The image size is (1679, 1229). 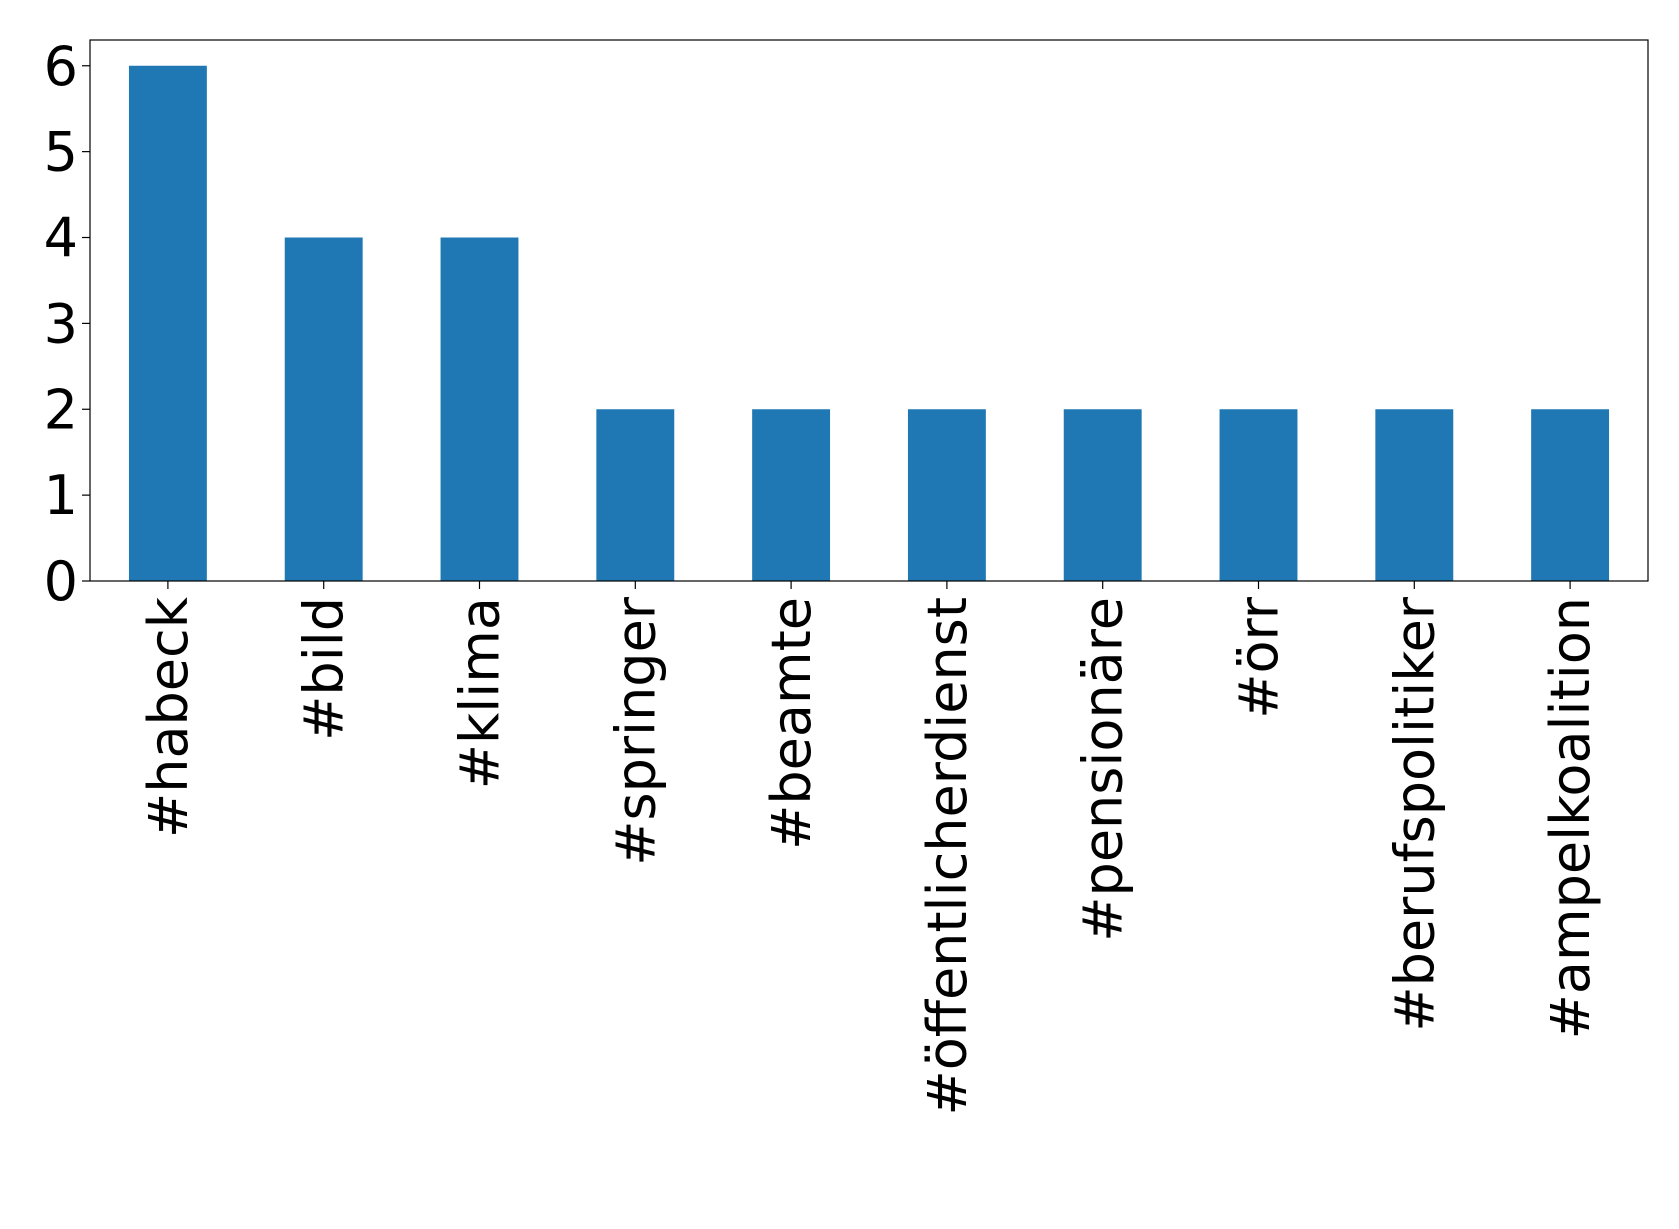 What do you see at coordinates (791, 723) in the screenshot?
I see `x-tick-label: #beamte` at bounding box center [791, 723].